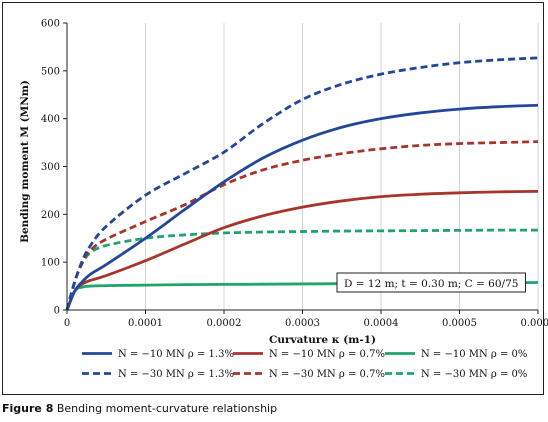 The image size is (548, 422). What do you see at coordinates (302, 323) in the screenshot?
I see `x-tick-label: 0.0003` at bounding box center [302, 323].